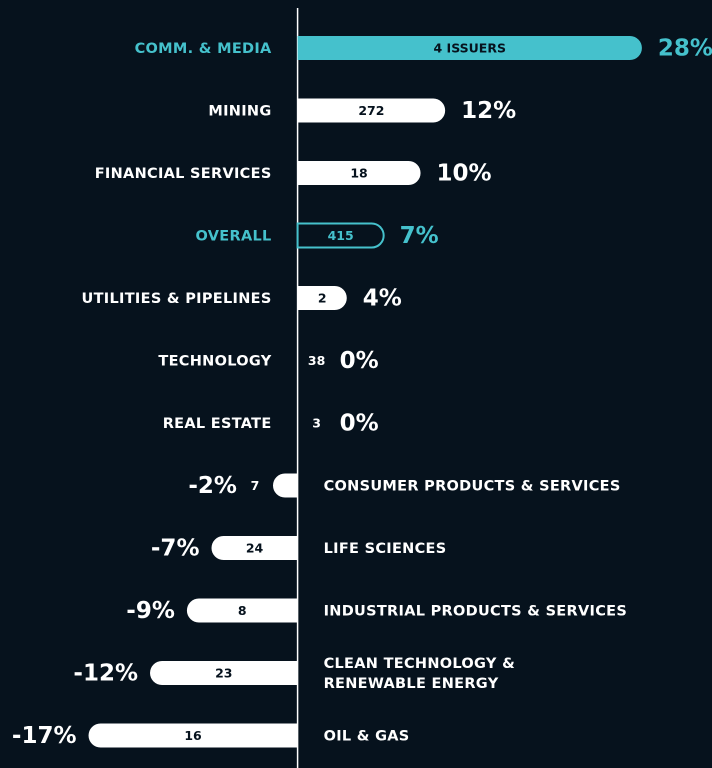  I want to click on category-label: COMM. & MEDIA, so click(203, 49).